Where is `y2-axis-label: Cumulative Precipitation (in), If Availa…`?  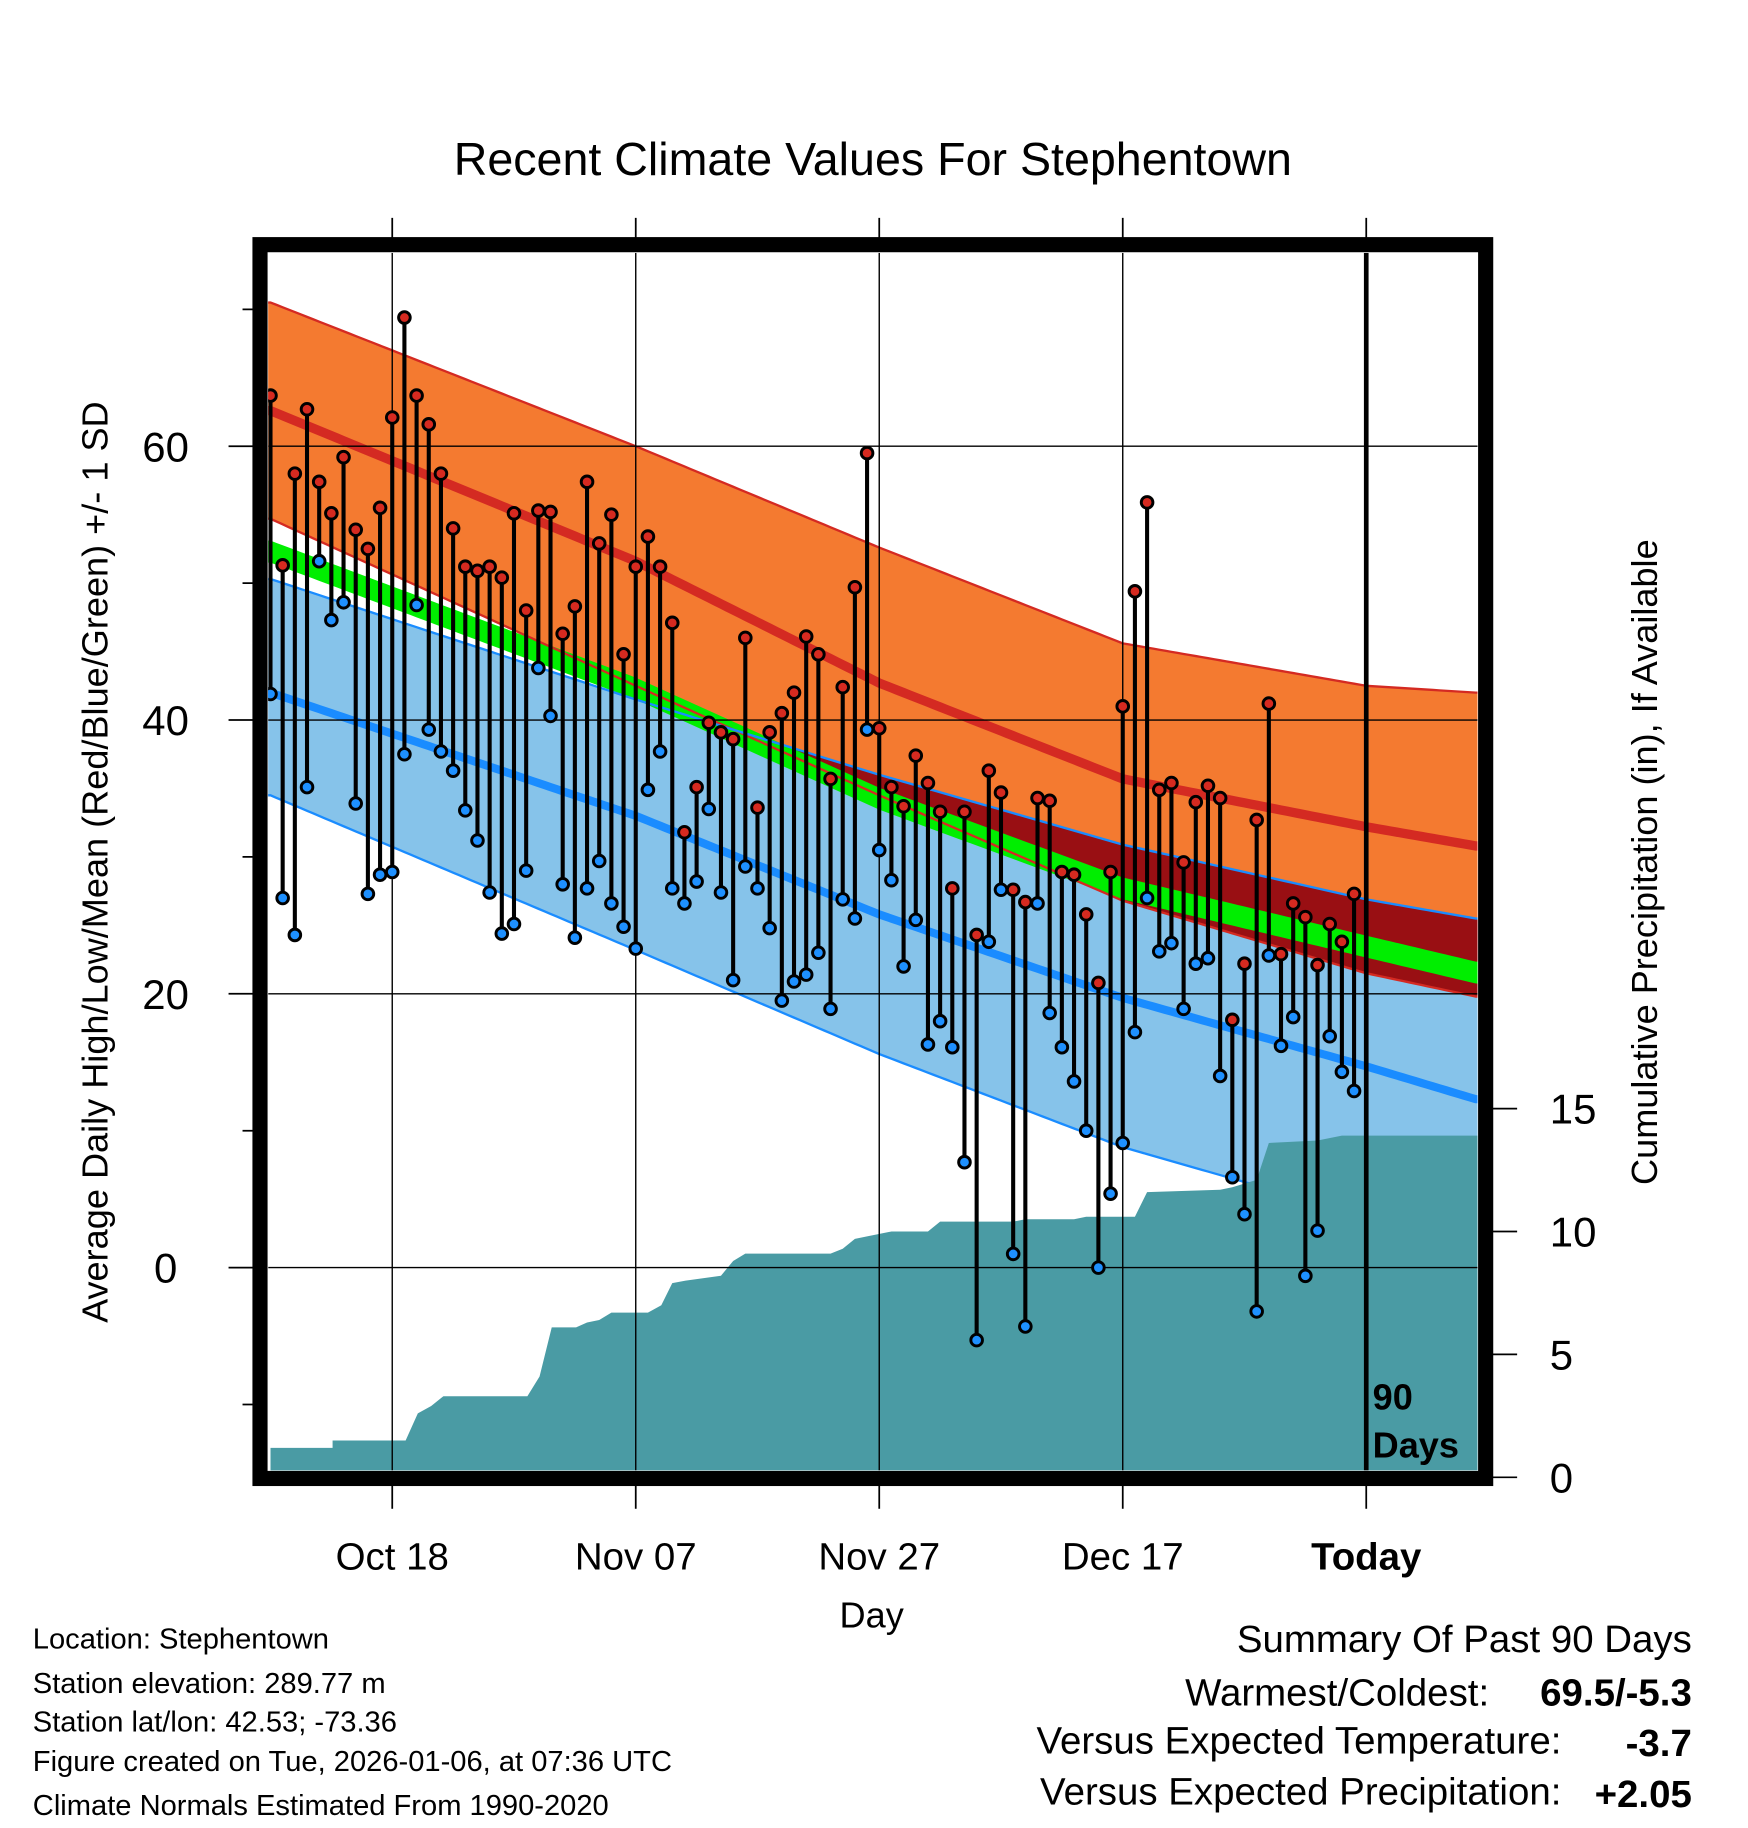 y2-axis-label: Cumulative Precipitation (in), If Availa… is located at coordinates (1644, 862).